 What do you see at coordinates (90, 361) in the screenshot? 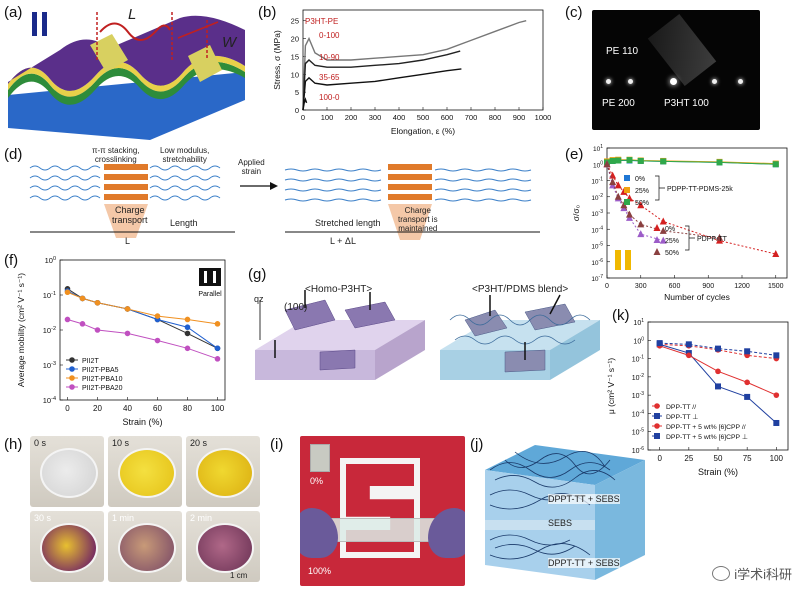
I see `legend-label: PII2T` at bounding box center [90, 361].